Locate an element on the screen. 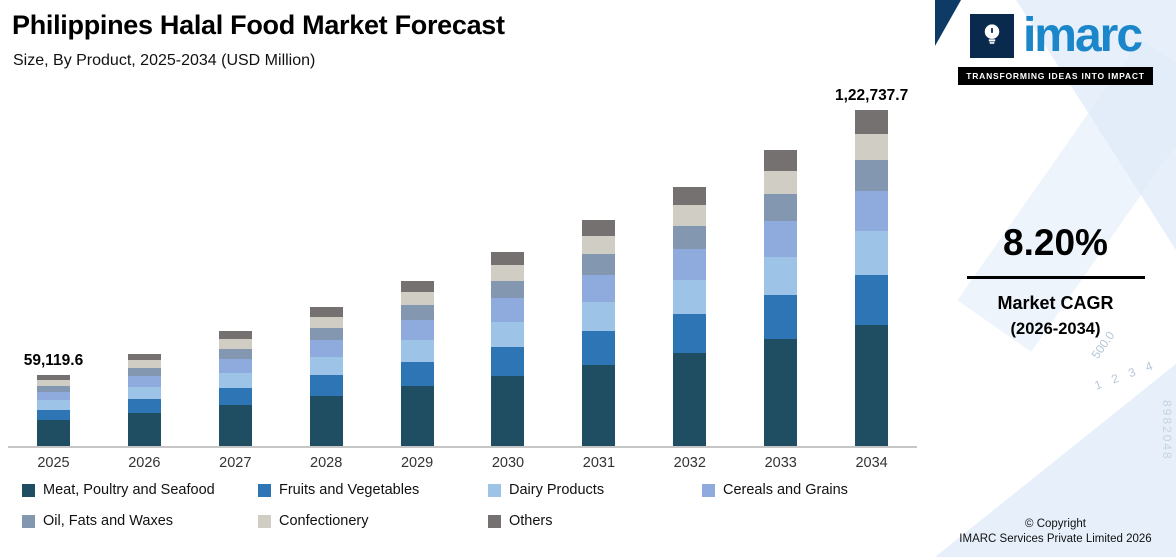  segment-dairy-products-2032 is located at coordinates (690, 297).